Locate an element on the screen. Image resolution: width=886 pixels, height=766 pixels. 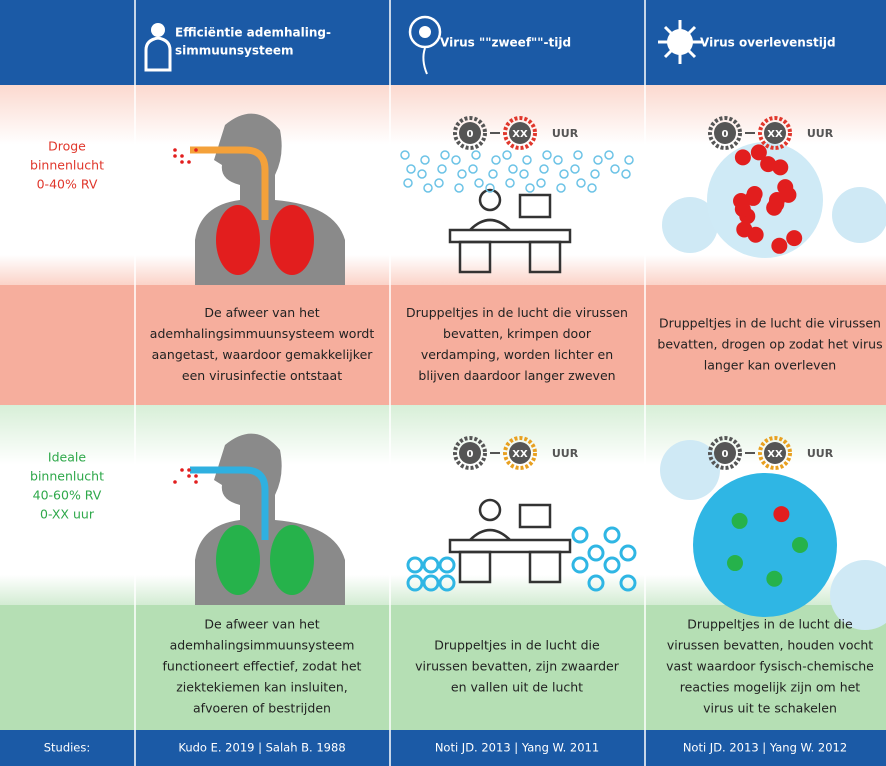
virus-sphere is located at coordinates (765, 200).